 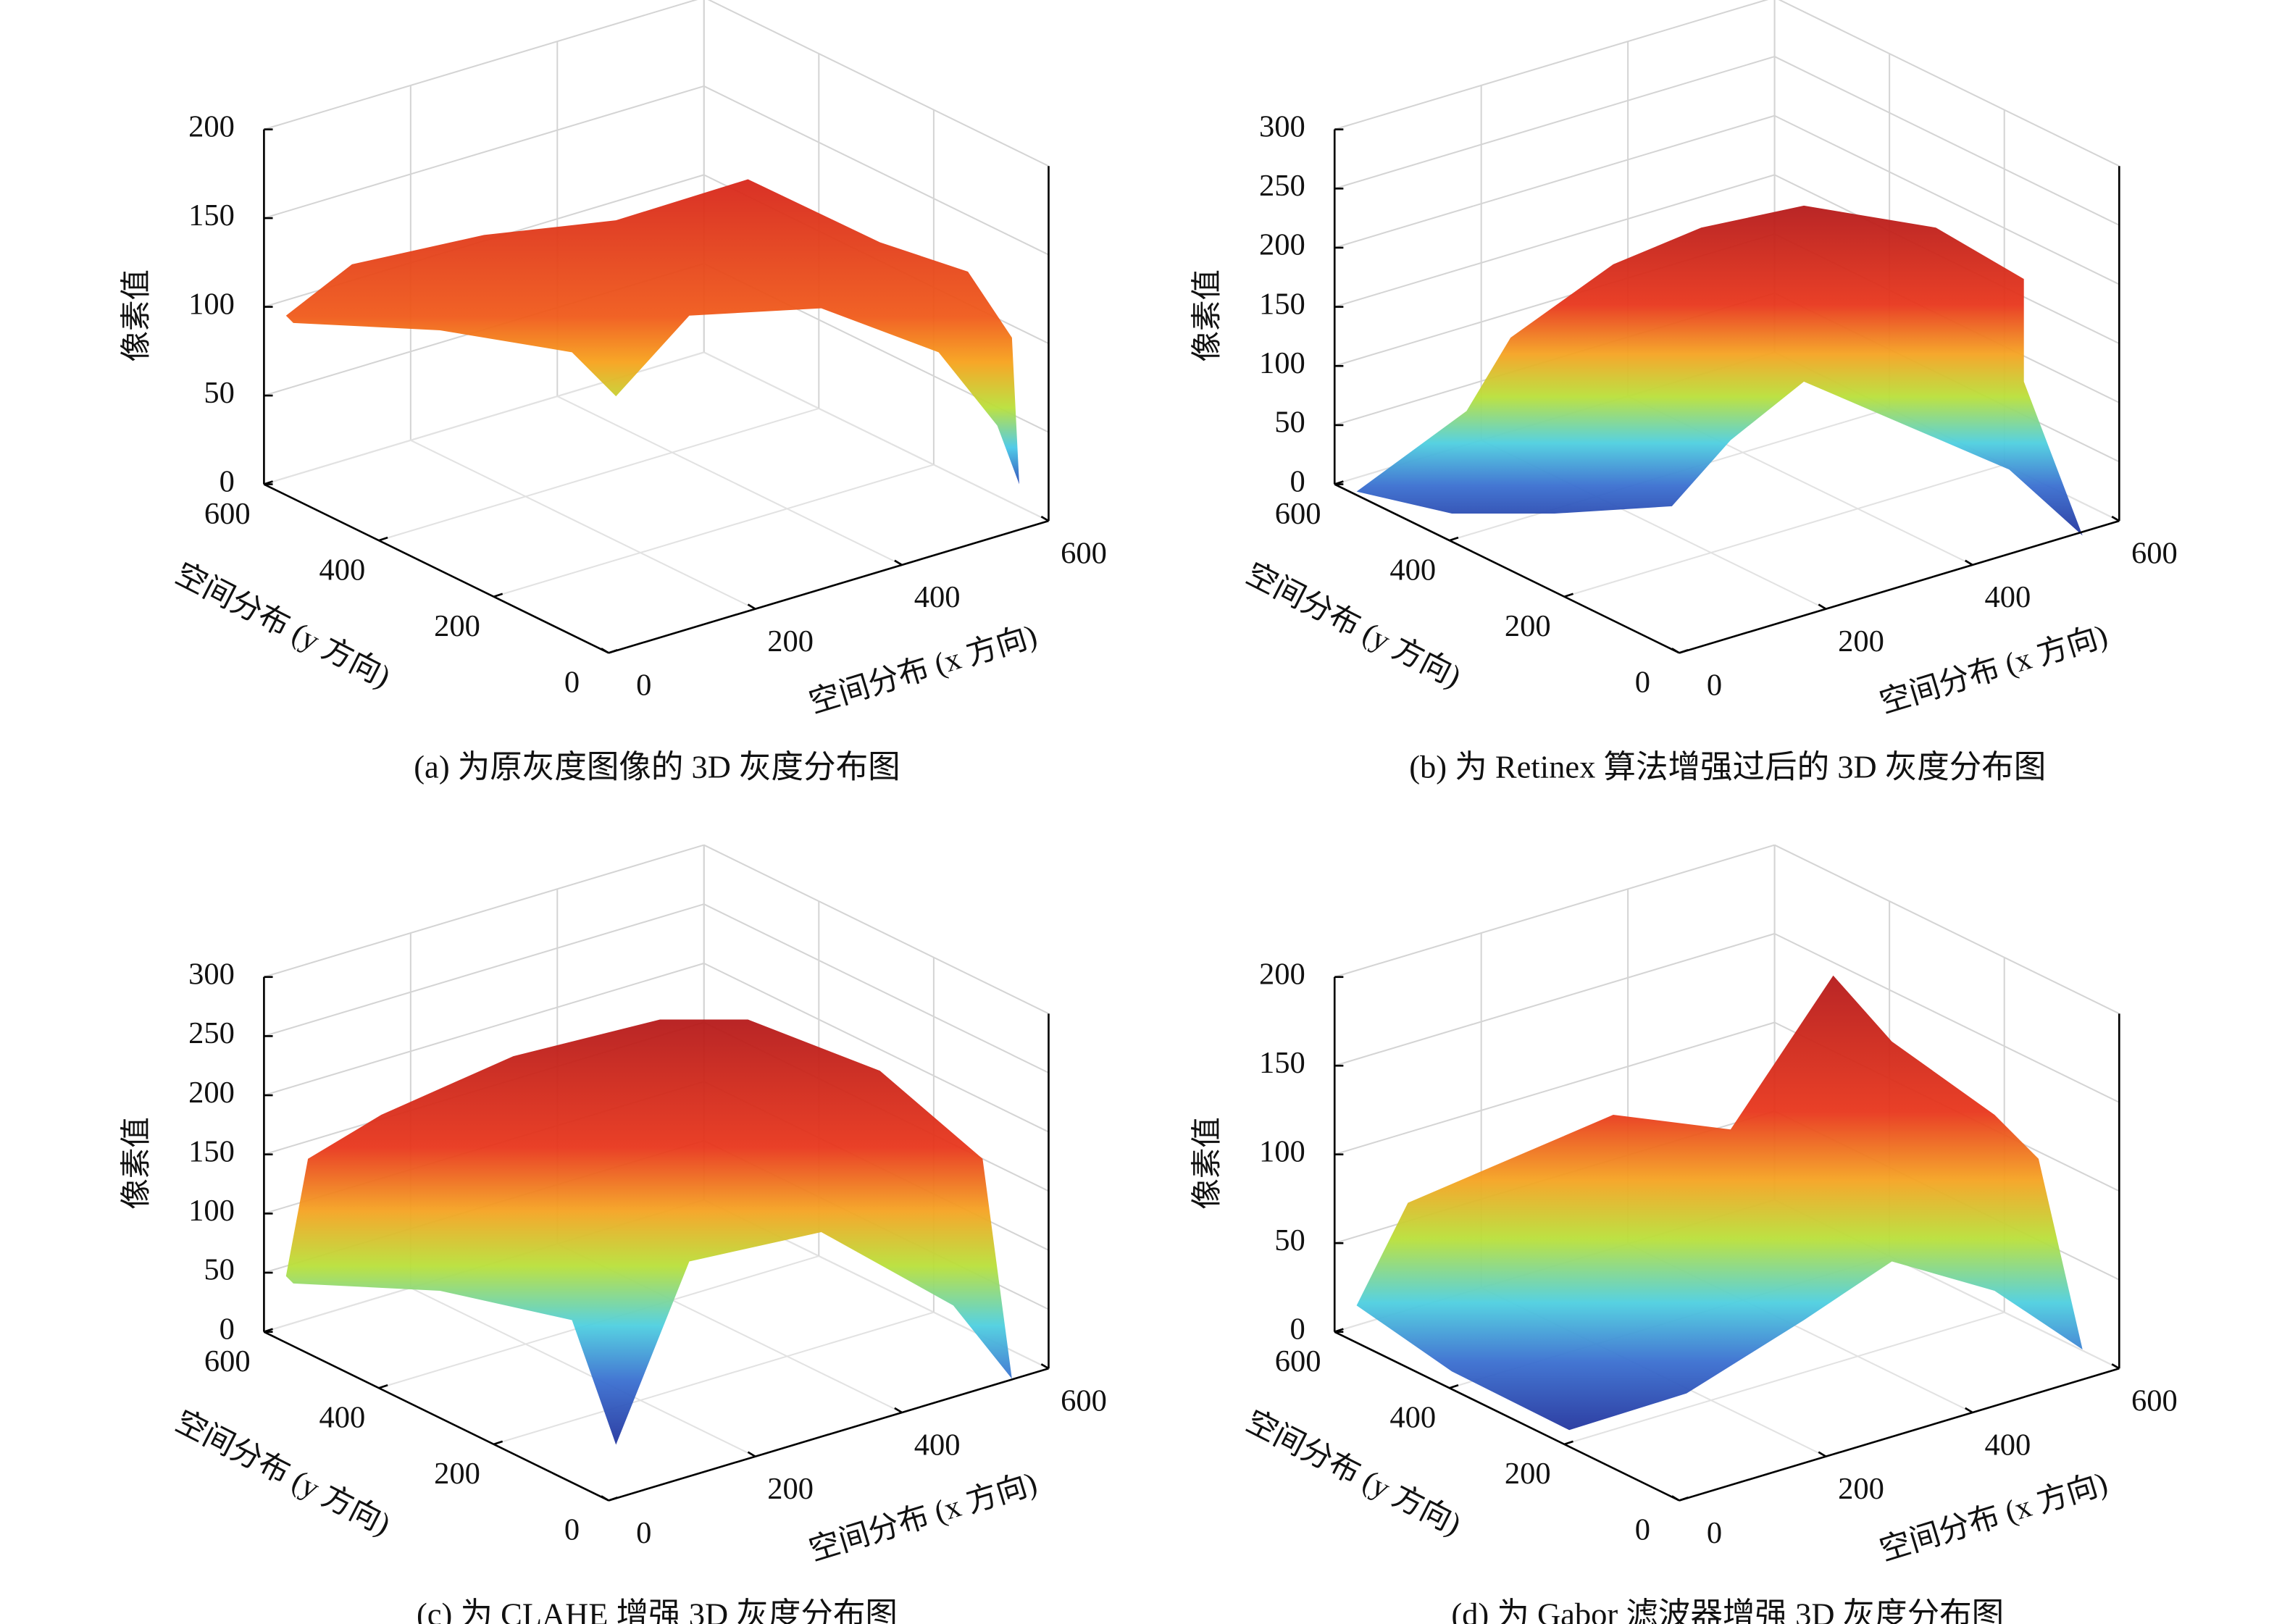 What do you see at coordinates (1282, 186) in the screenshot?
I see `z-tick-label: 250` at bounding box center [1282, 186].